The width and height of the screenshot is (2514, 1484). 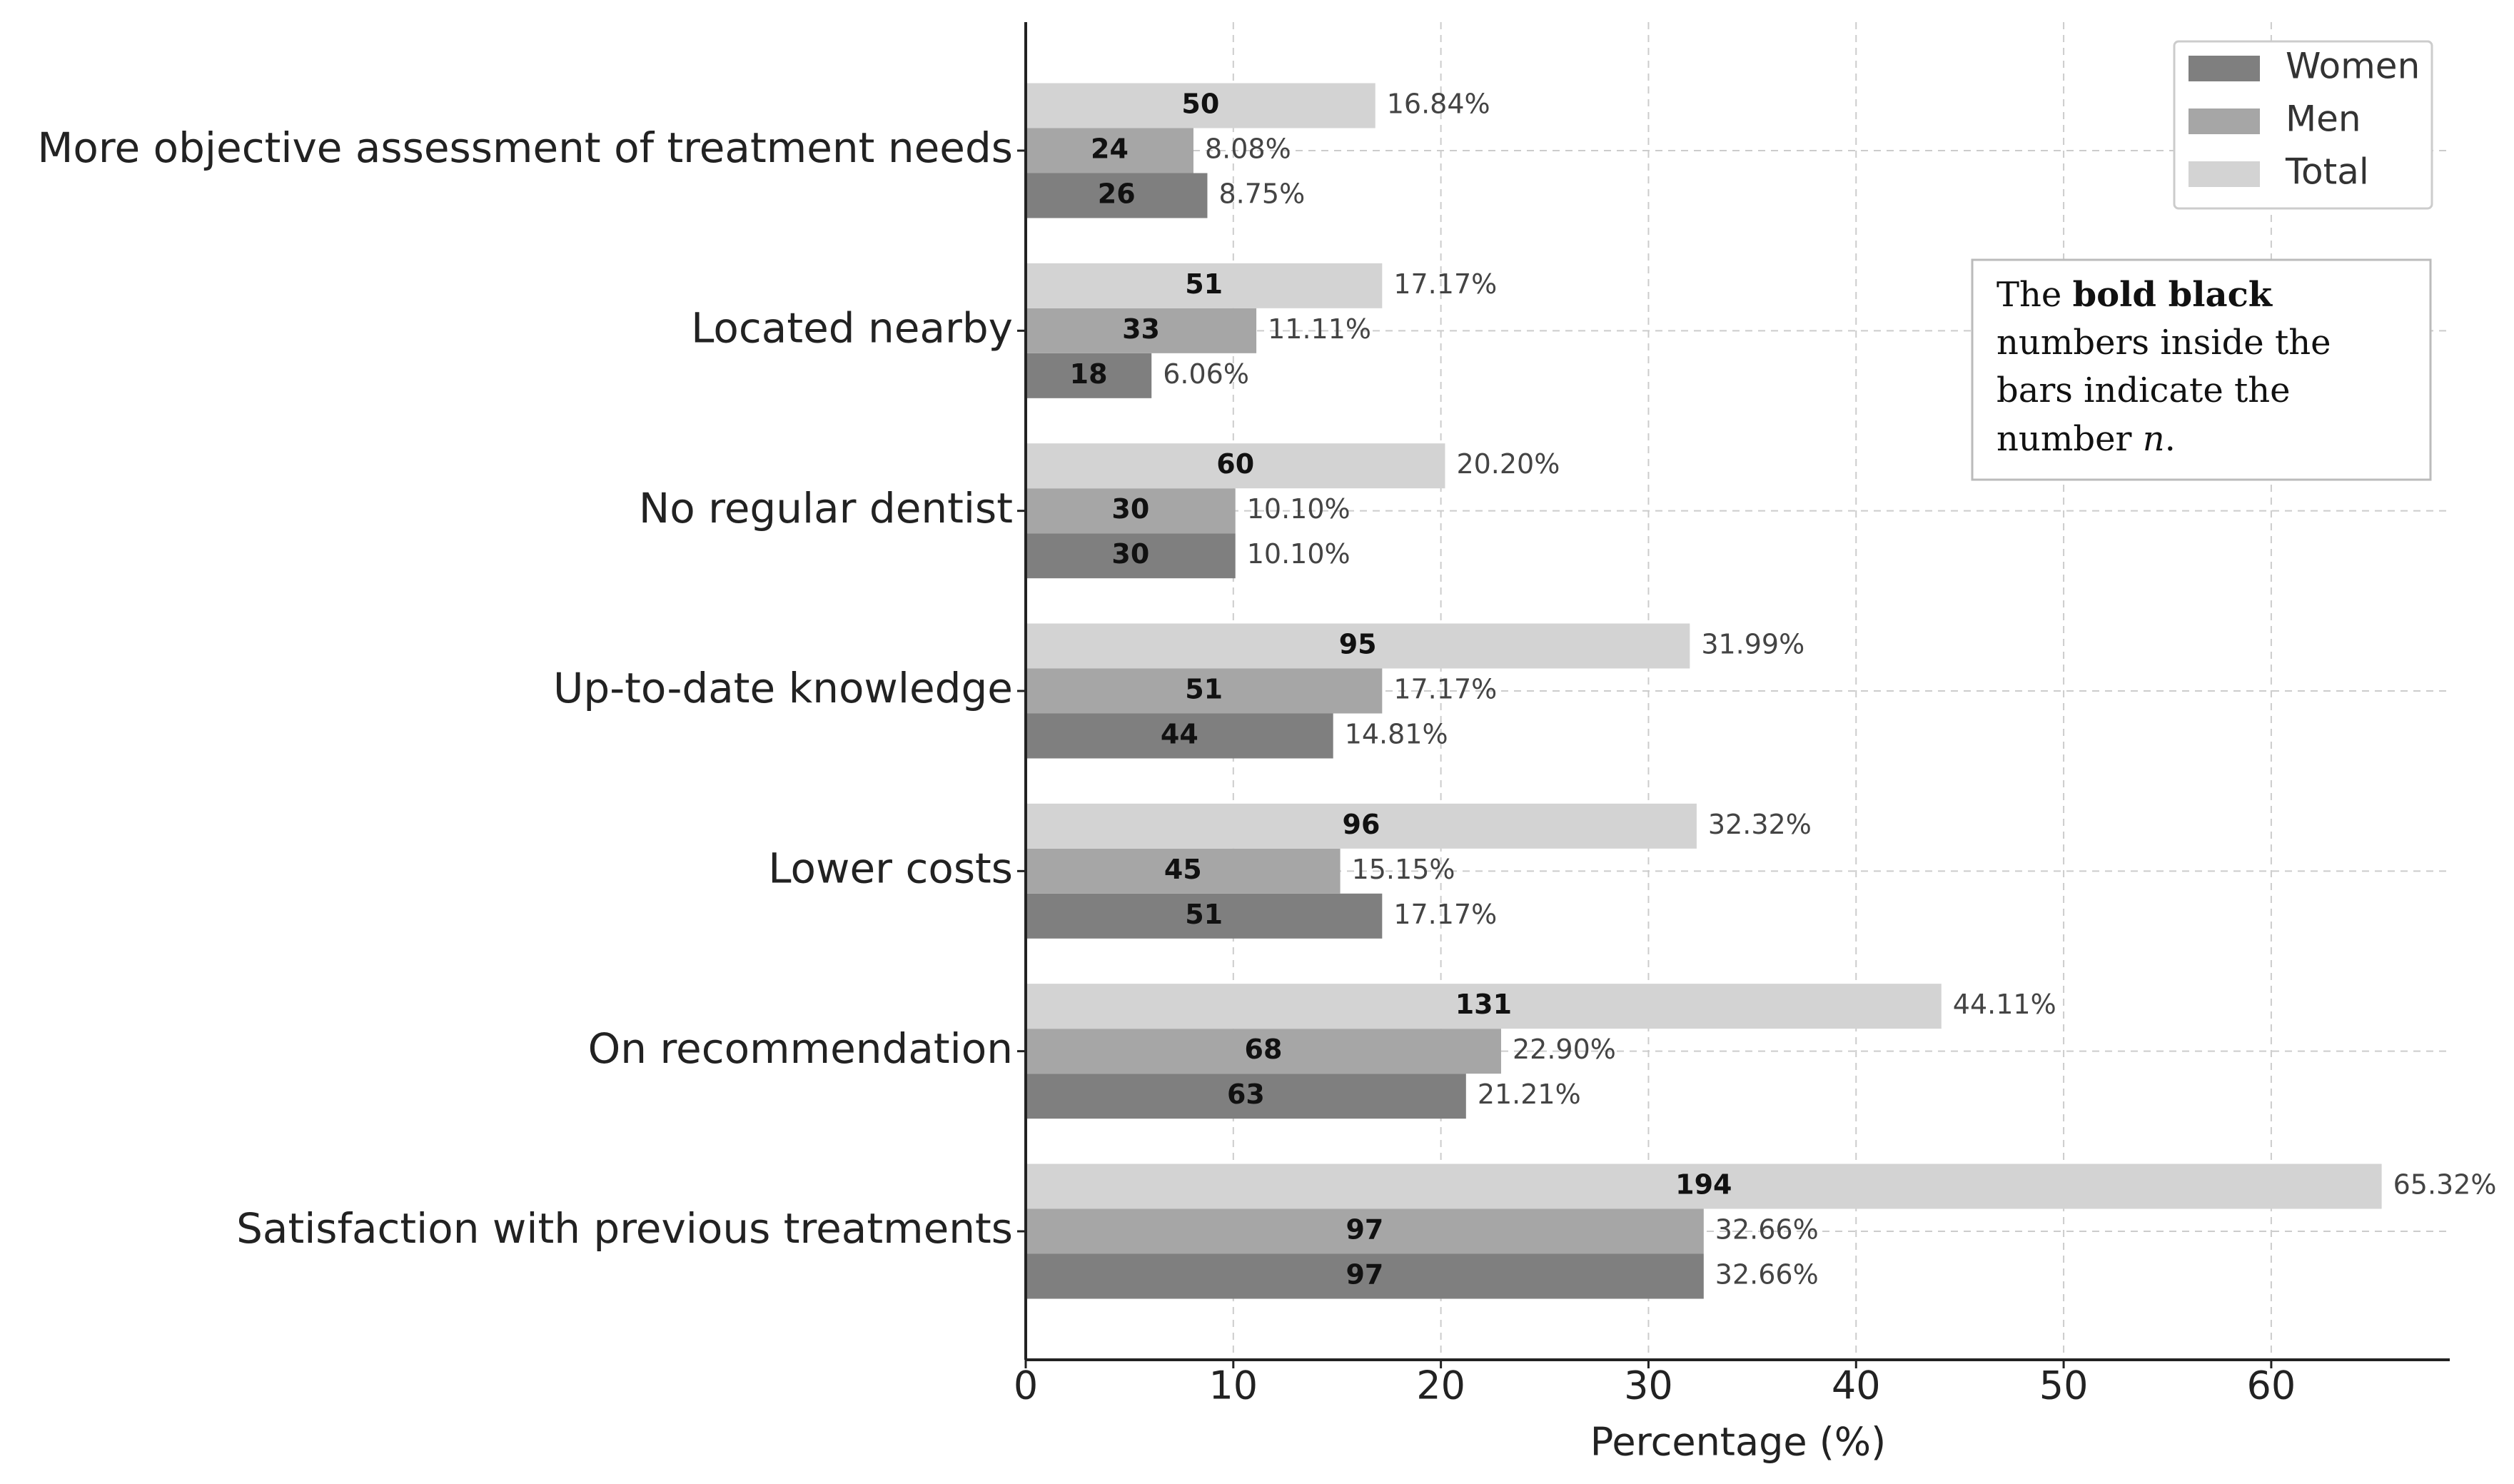 I want to click on legend-label: Total, so click(x=2327, y=172).